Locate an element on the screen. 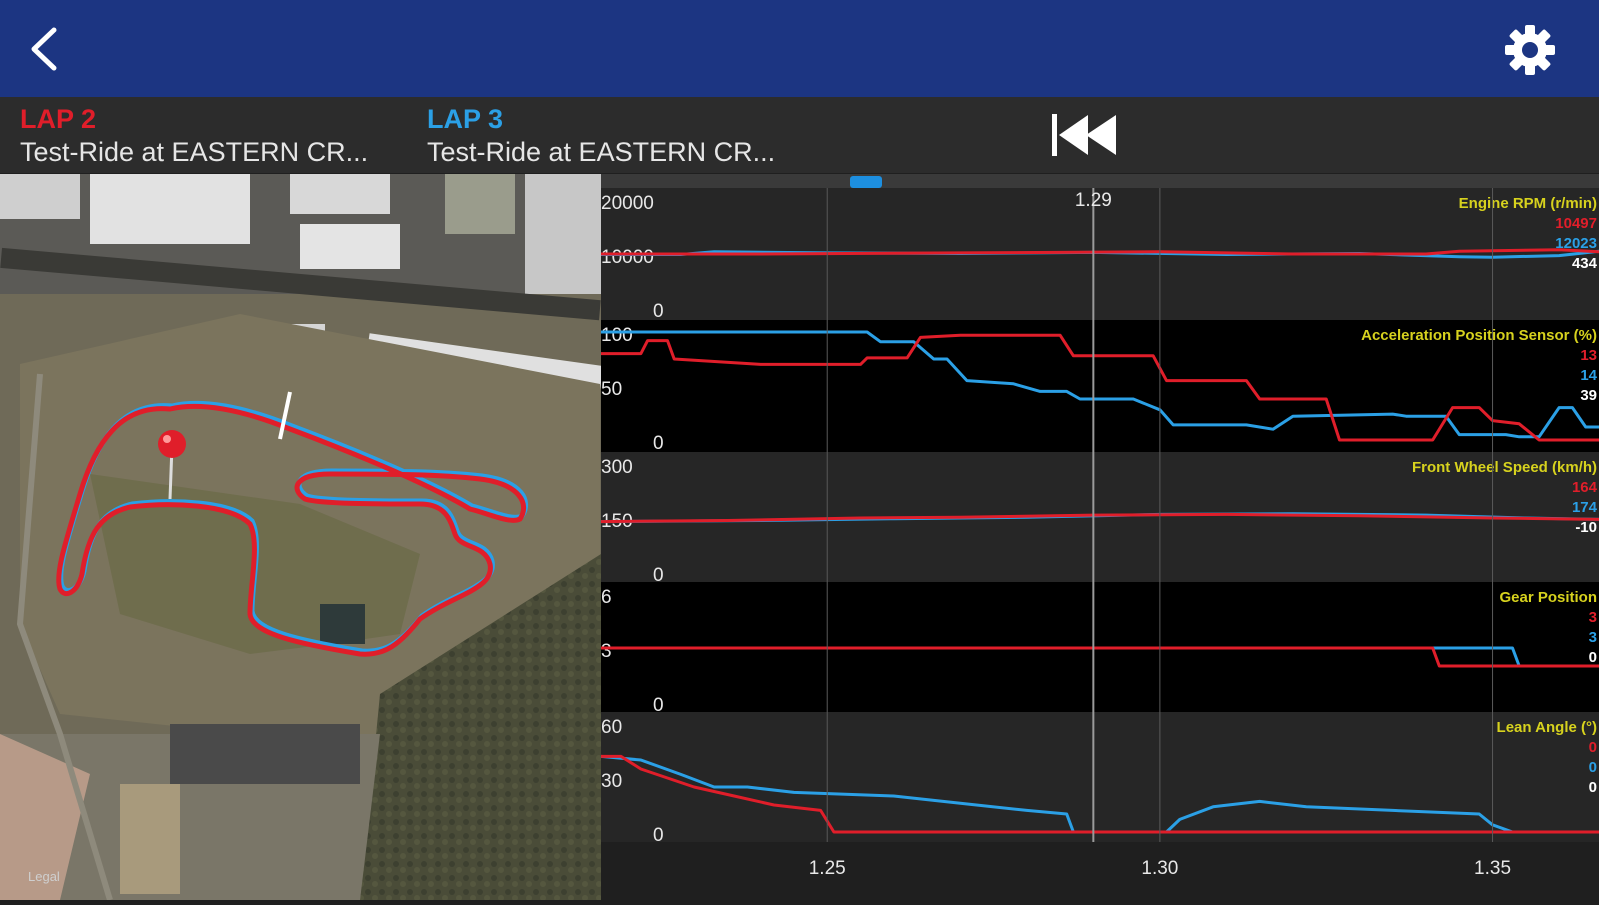 The height and width of the screenshot is (905, 1599). series-readout: 14 is located at coordinates (1588, 375).